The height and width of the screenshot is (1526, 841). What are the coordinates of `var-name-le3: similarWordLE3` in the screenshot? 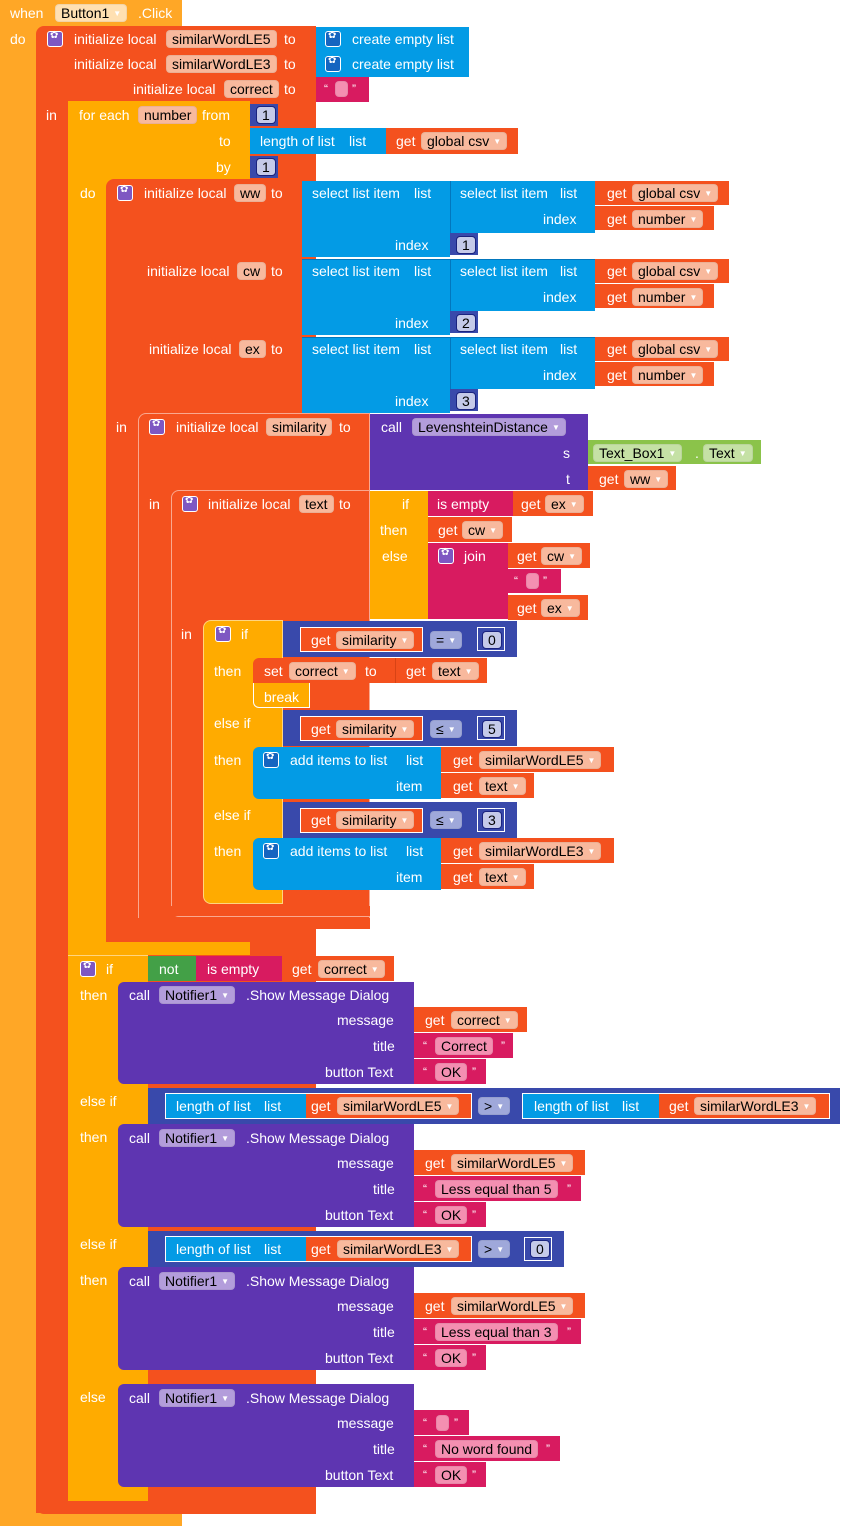 It's located at (221, 64).